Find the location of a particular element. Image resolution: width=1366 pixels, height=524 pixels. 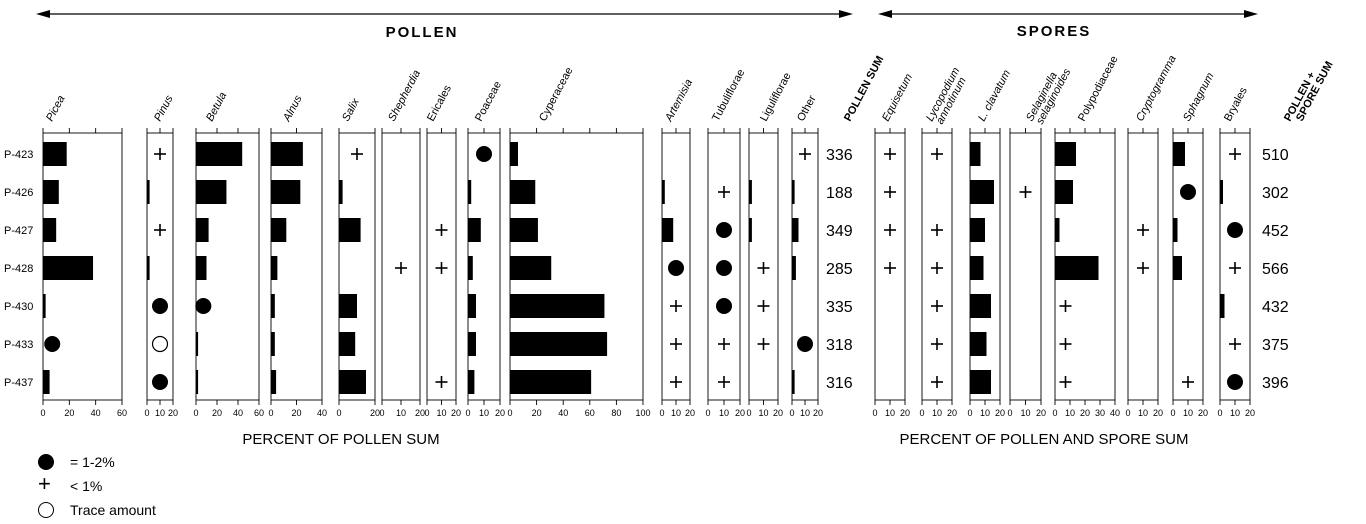

pollen-sum-value: 349 is located at coordinates (839, 231).